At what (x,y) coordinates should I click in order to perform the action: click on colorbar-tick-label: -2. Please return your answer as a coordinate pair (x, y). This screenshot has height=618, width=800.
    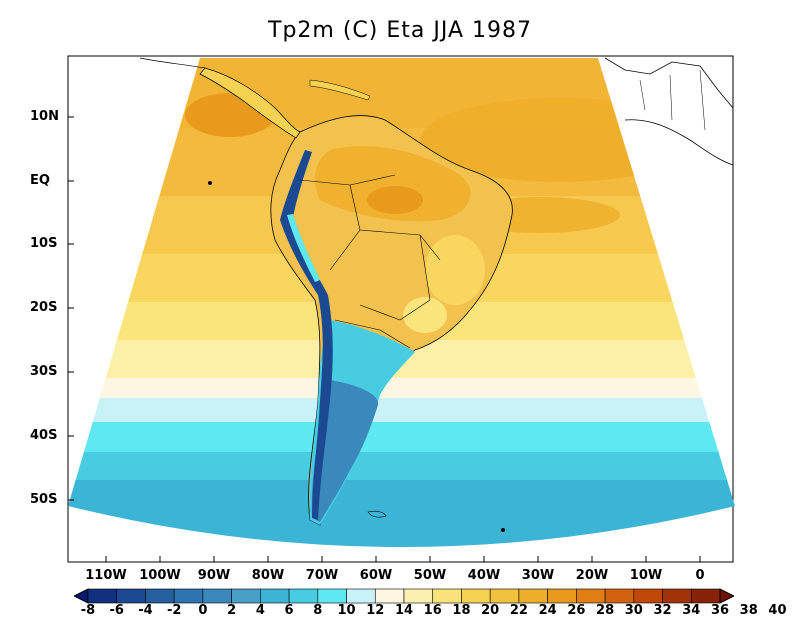
    Looking at the image, I should click on (174, 610).